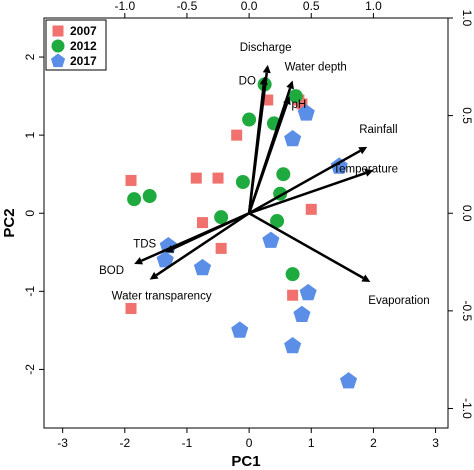 The height and width of the screenshot is (470, 474). Describe the element at coordinates (162, 297) in the screenshot. I see `loading-label: Water transparency` at that location.